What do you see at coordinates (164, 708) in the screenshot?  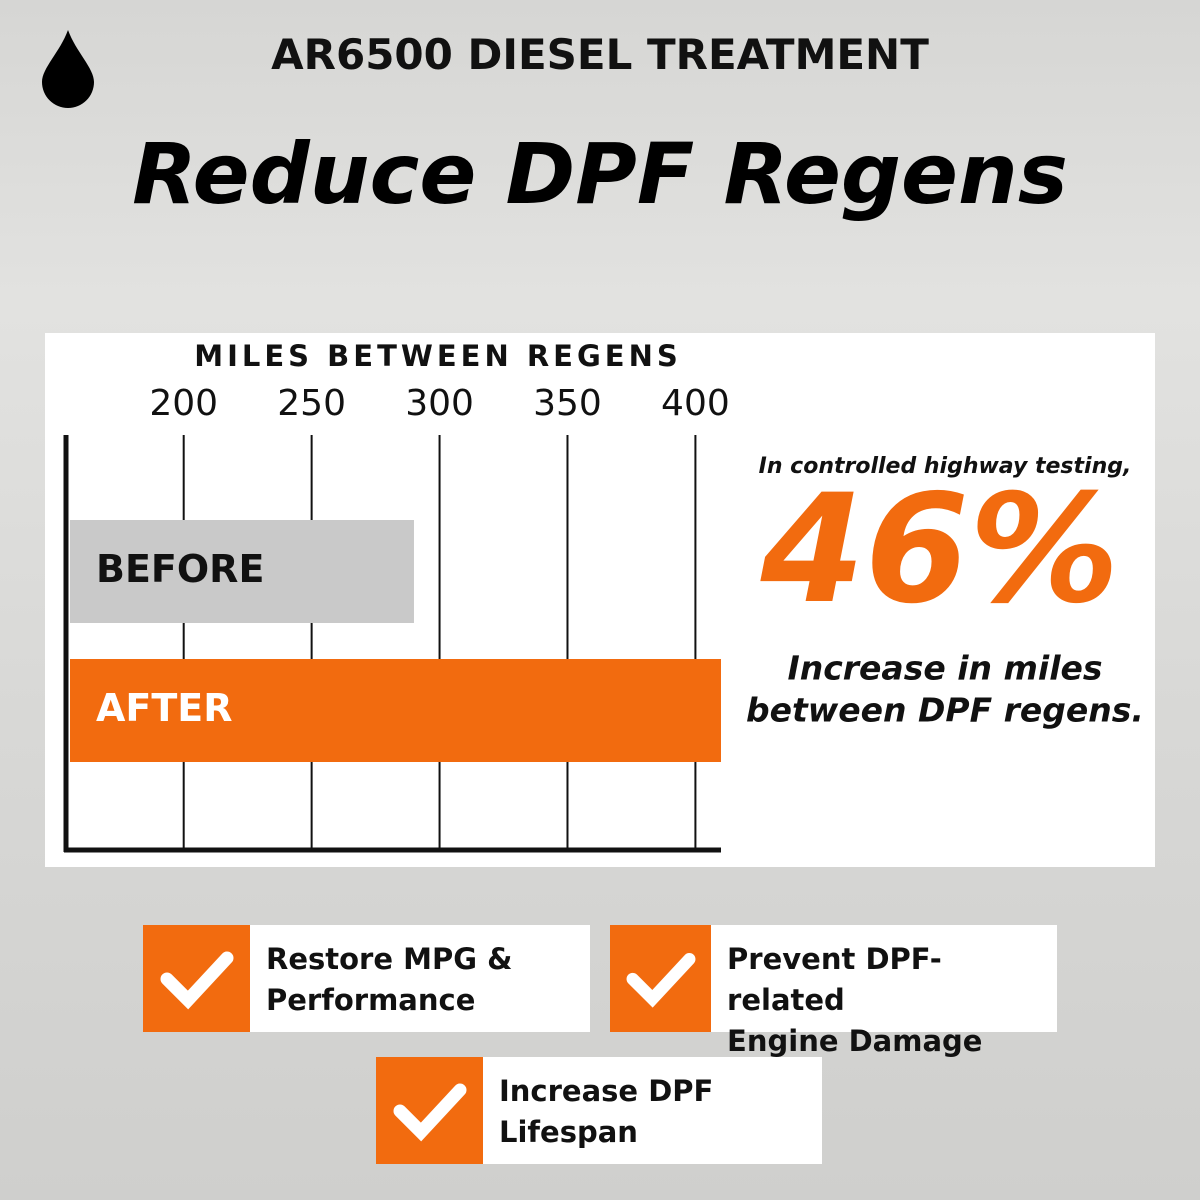 I see `category-label: AFTER` at bounding box center [164, 708].